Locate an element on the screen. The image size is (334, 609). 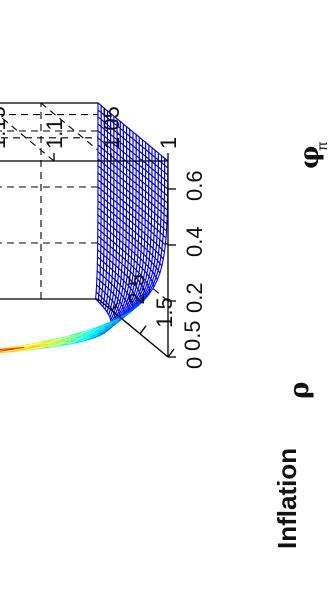
z-tick-label: 1 is located at coordinates (168, 143).